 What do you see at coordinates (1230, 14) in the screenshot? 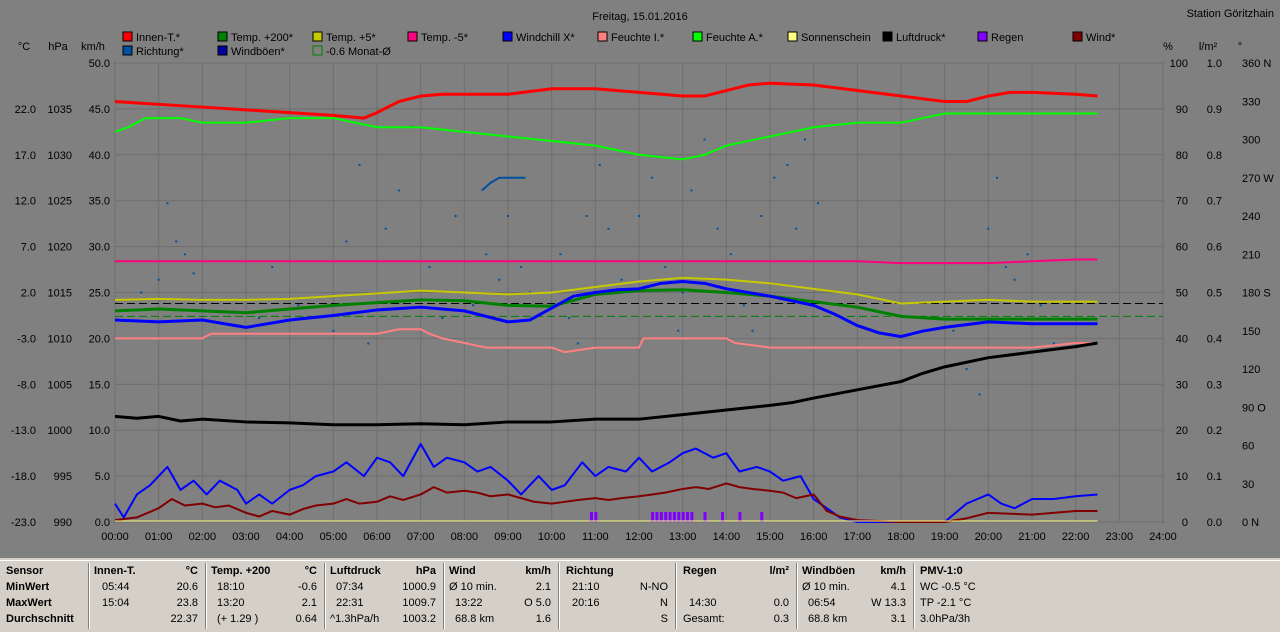
I see `station-name: Station Göritzhain` at bounding box center [1230, 14].